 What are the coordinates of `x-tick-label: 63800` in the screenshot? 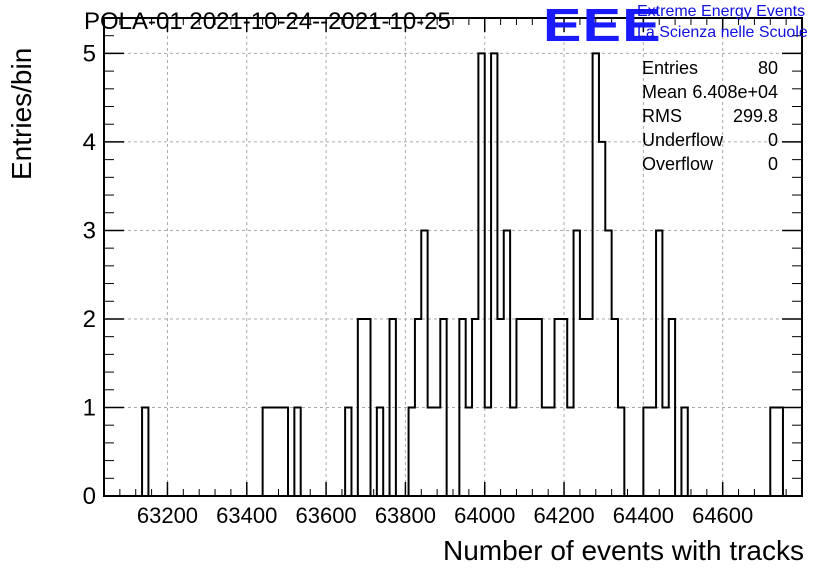 It's located at (405, 515).